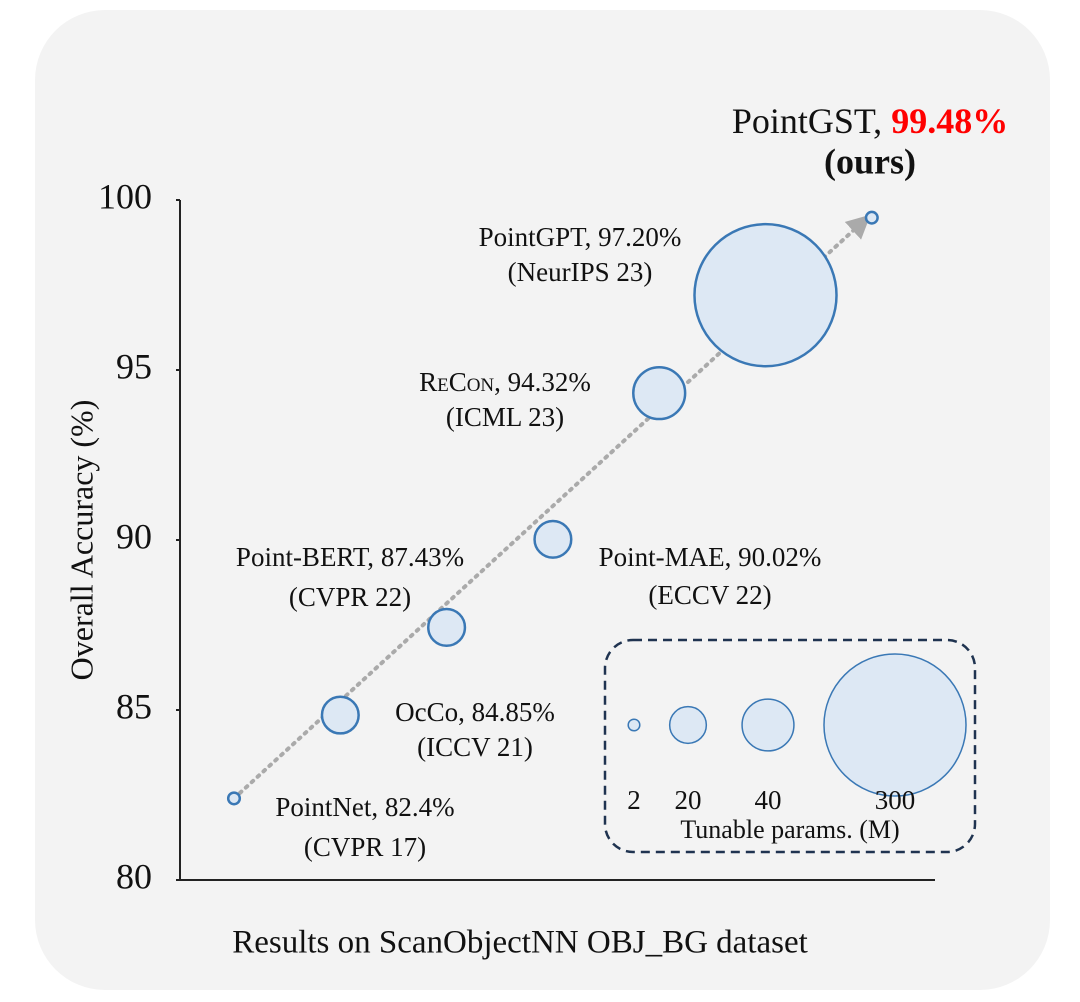  Describe the element at coordinates (779, 557) in the screenshot. I see `value-label: 90.02%` at that location.